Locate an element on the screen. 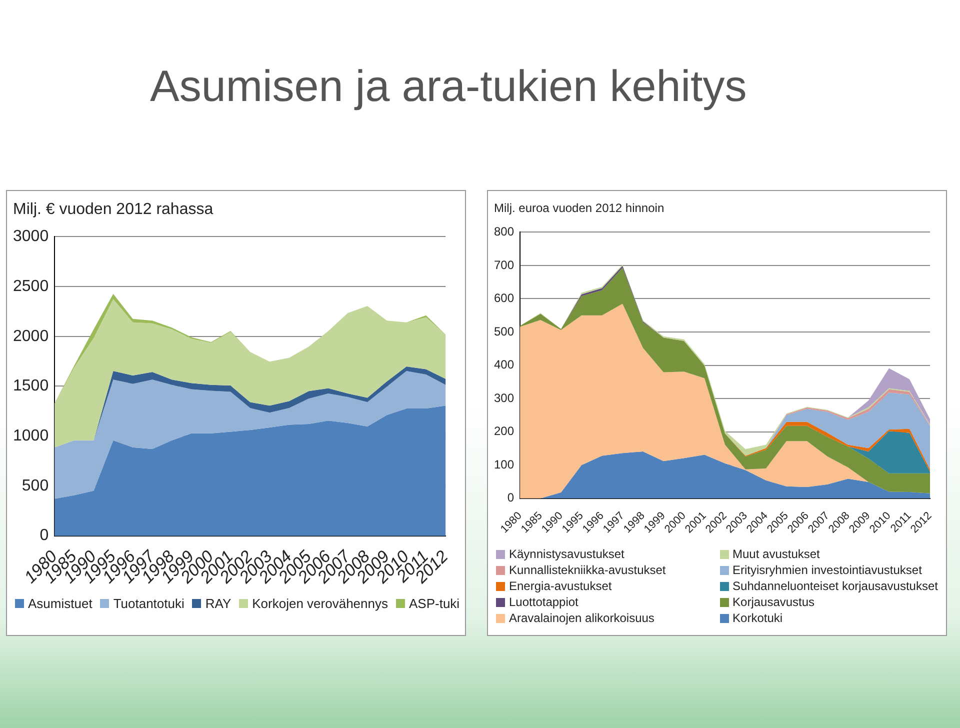 Image resolution: width=960 pixels, height=728 pixels. y-tick-label: 2000 is located at coordinates (31, 336).